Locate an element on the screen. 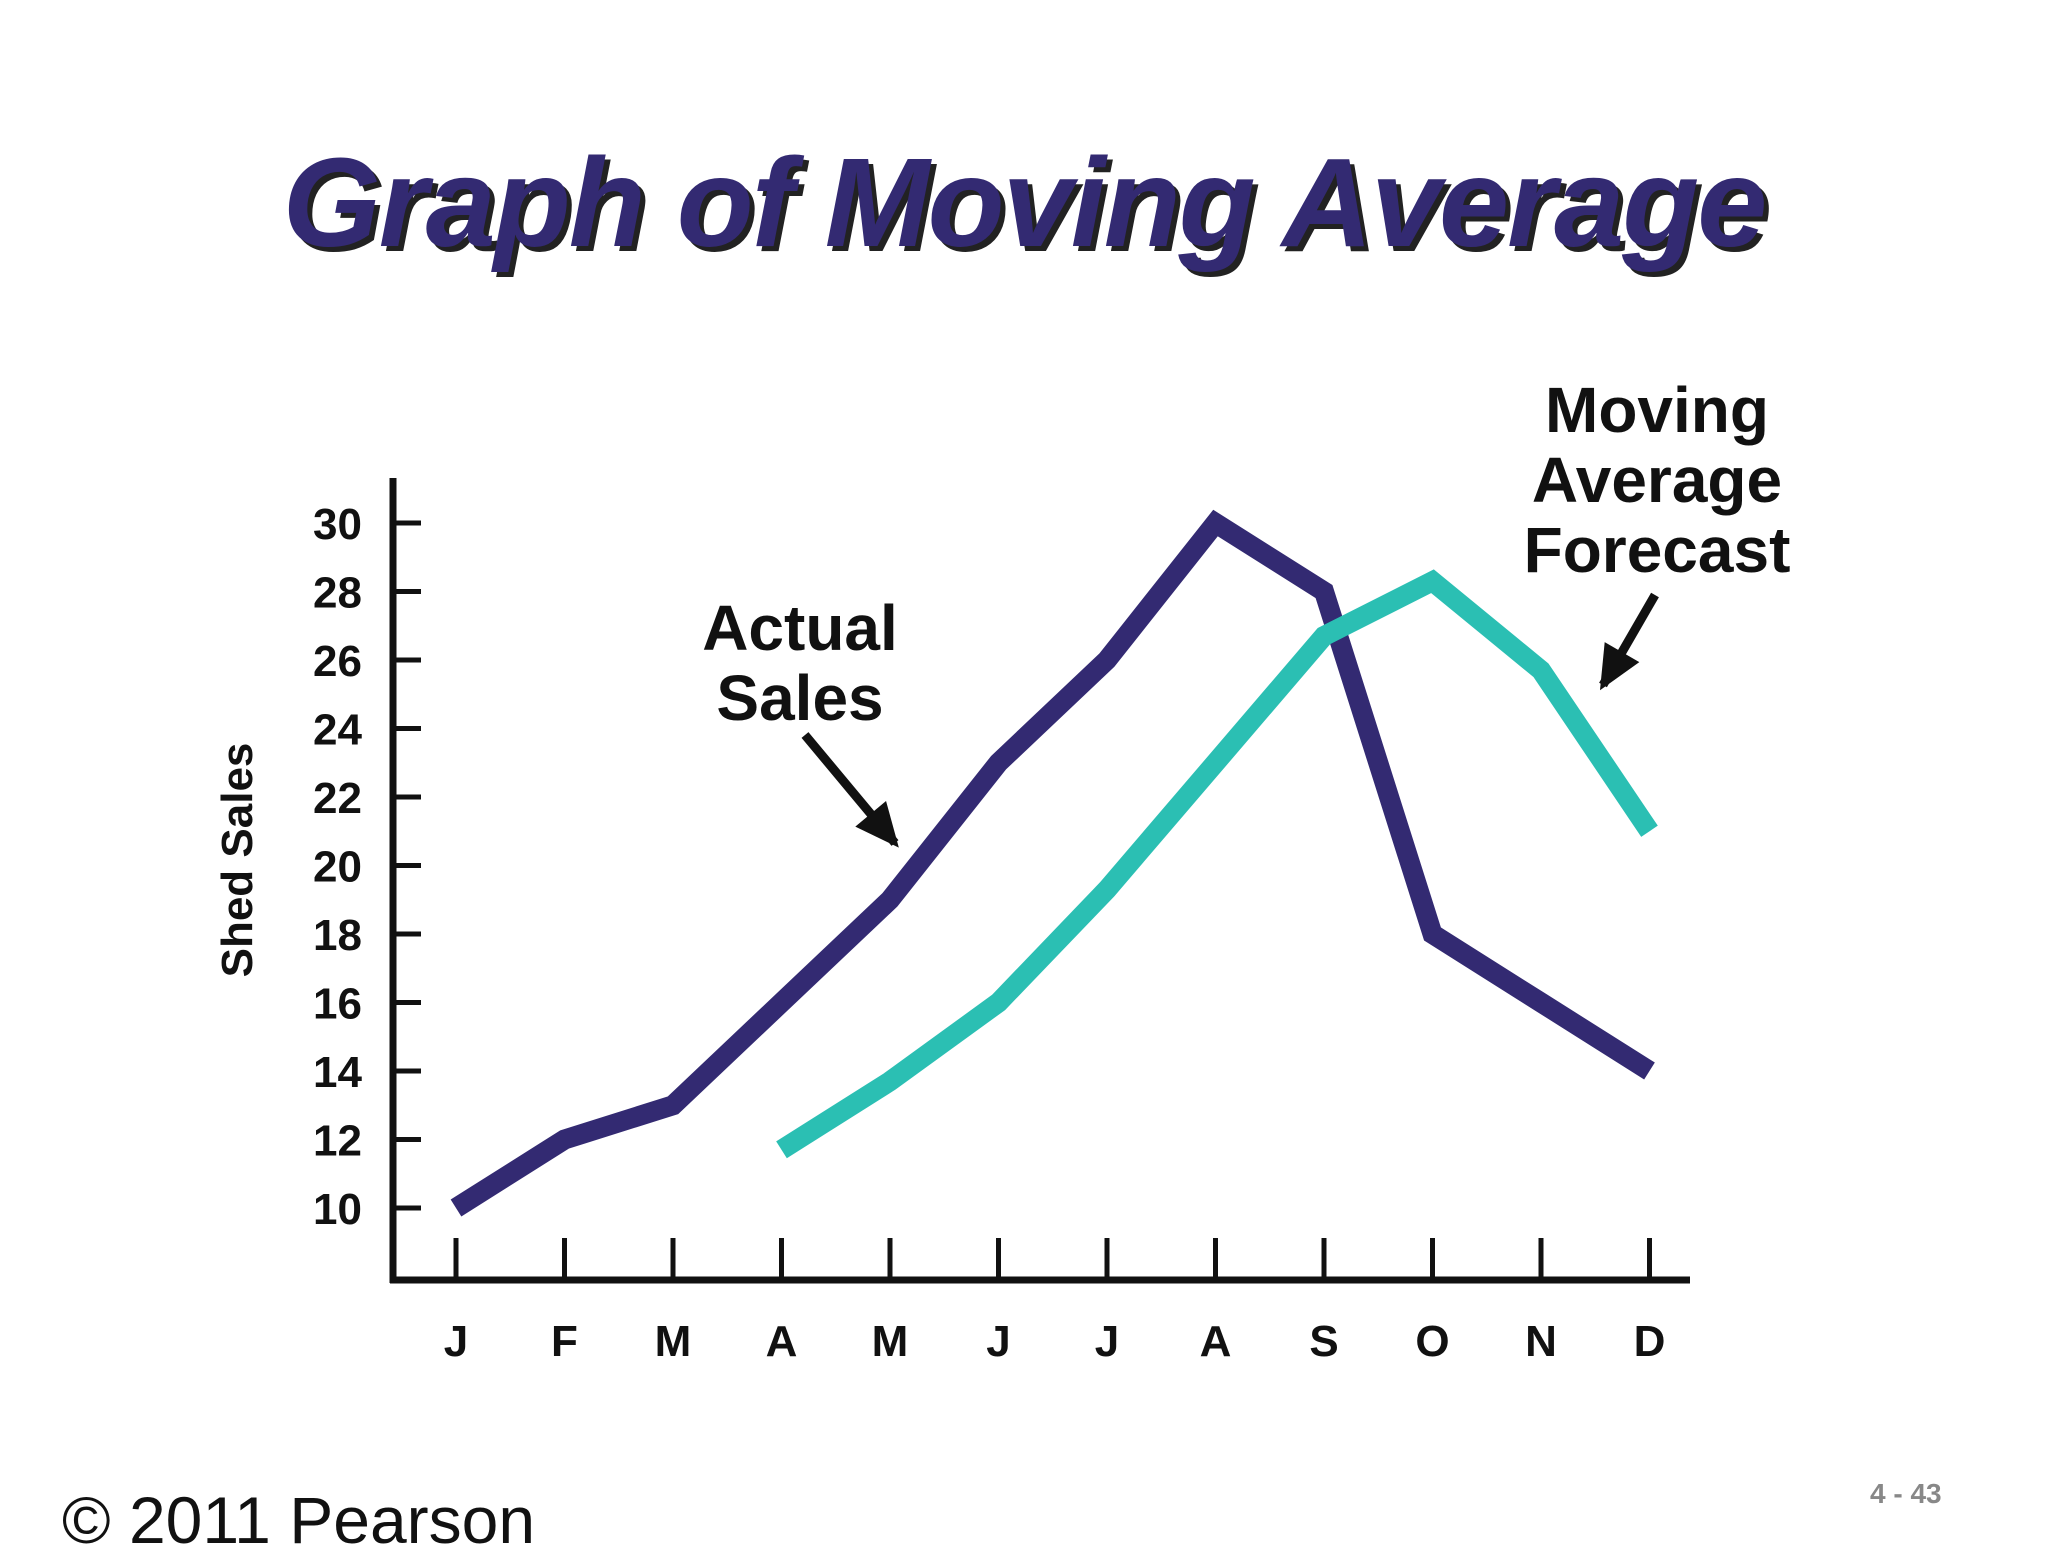 The image size is (2048, 1558). y-ticks: 10 12 14 16 18 20 22 24 26 28 30 is located at coordinates (367, 867).